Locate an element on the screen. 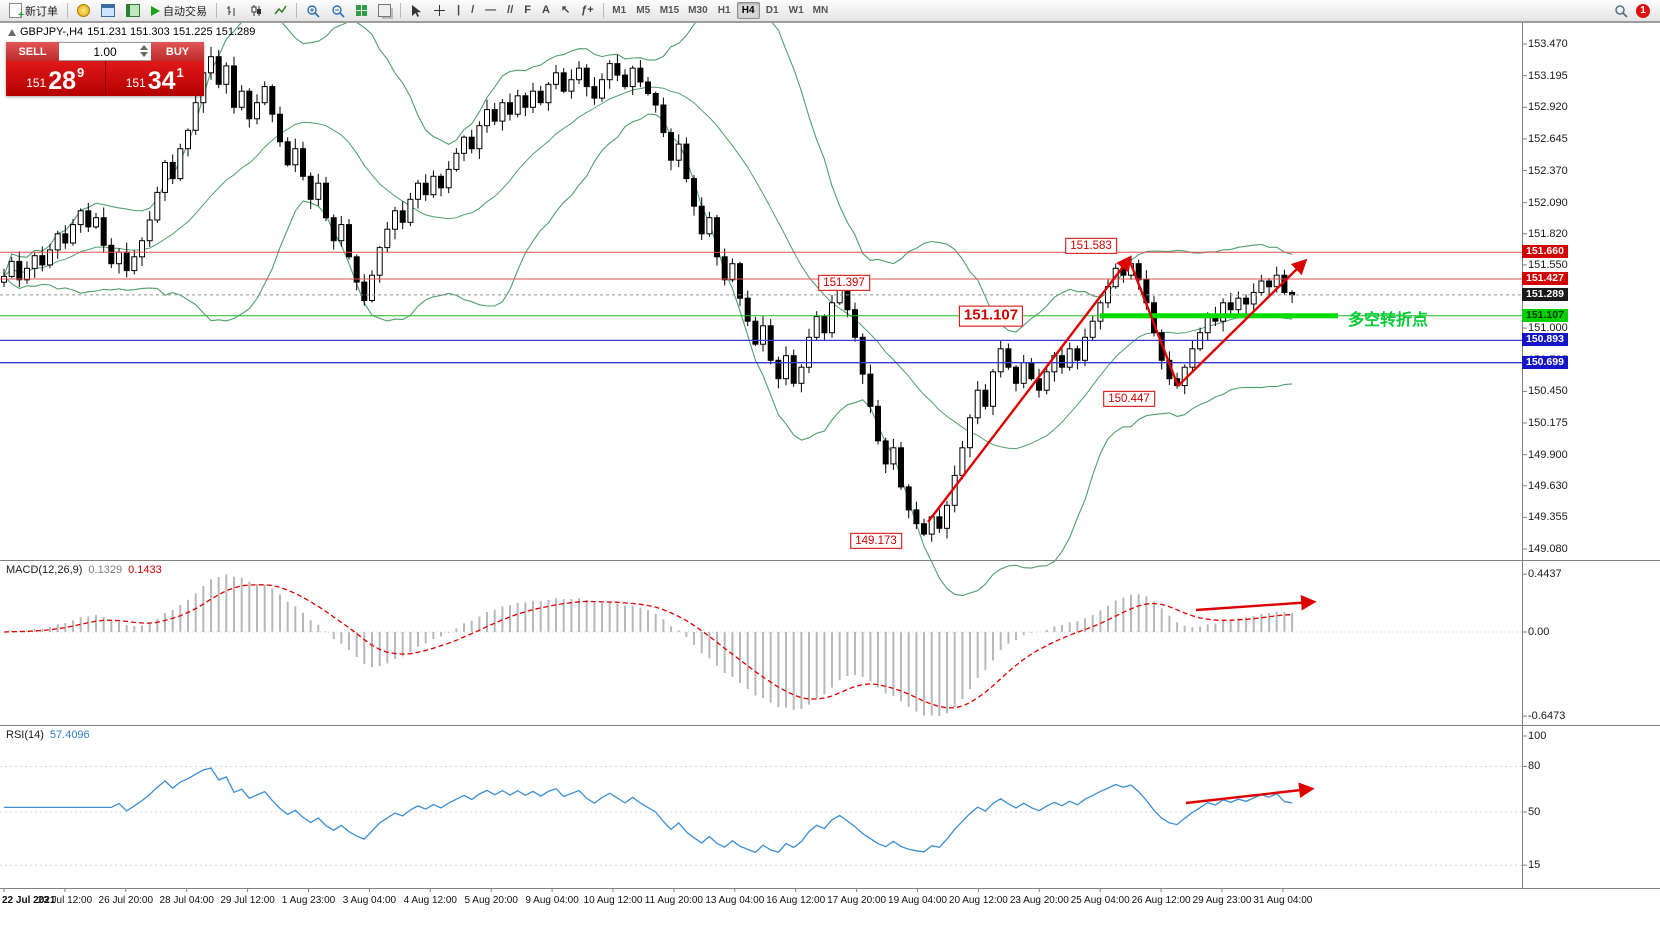  new-order-icon is located at coordinates (16, 12).